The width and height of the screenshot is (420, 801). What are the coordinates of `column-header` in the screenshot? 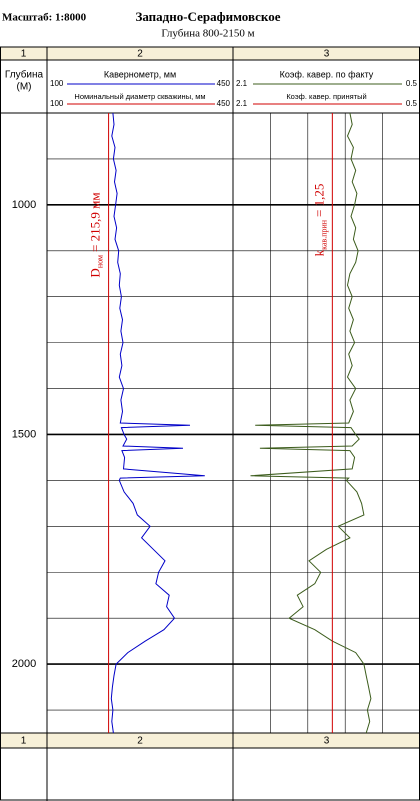 It's located at (210, 53).